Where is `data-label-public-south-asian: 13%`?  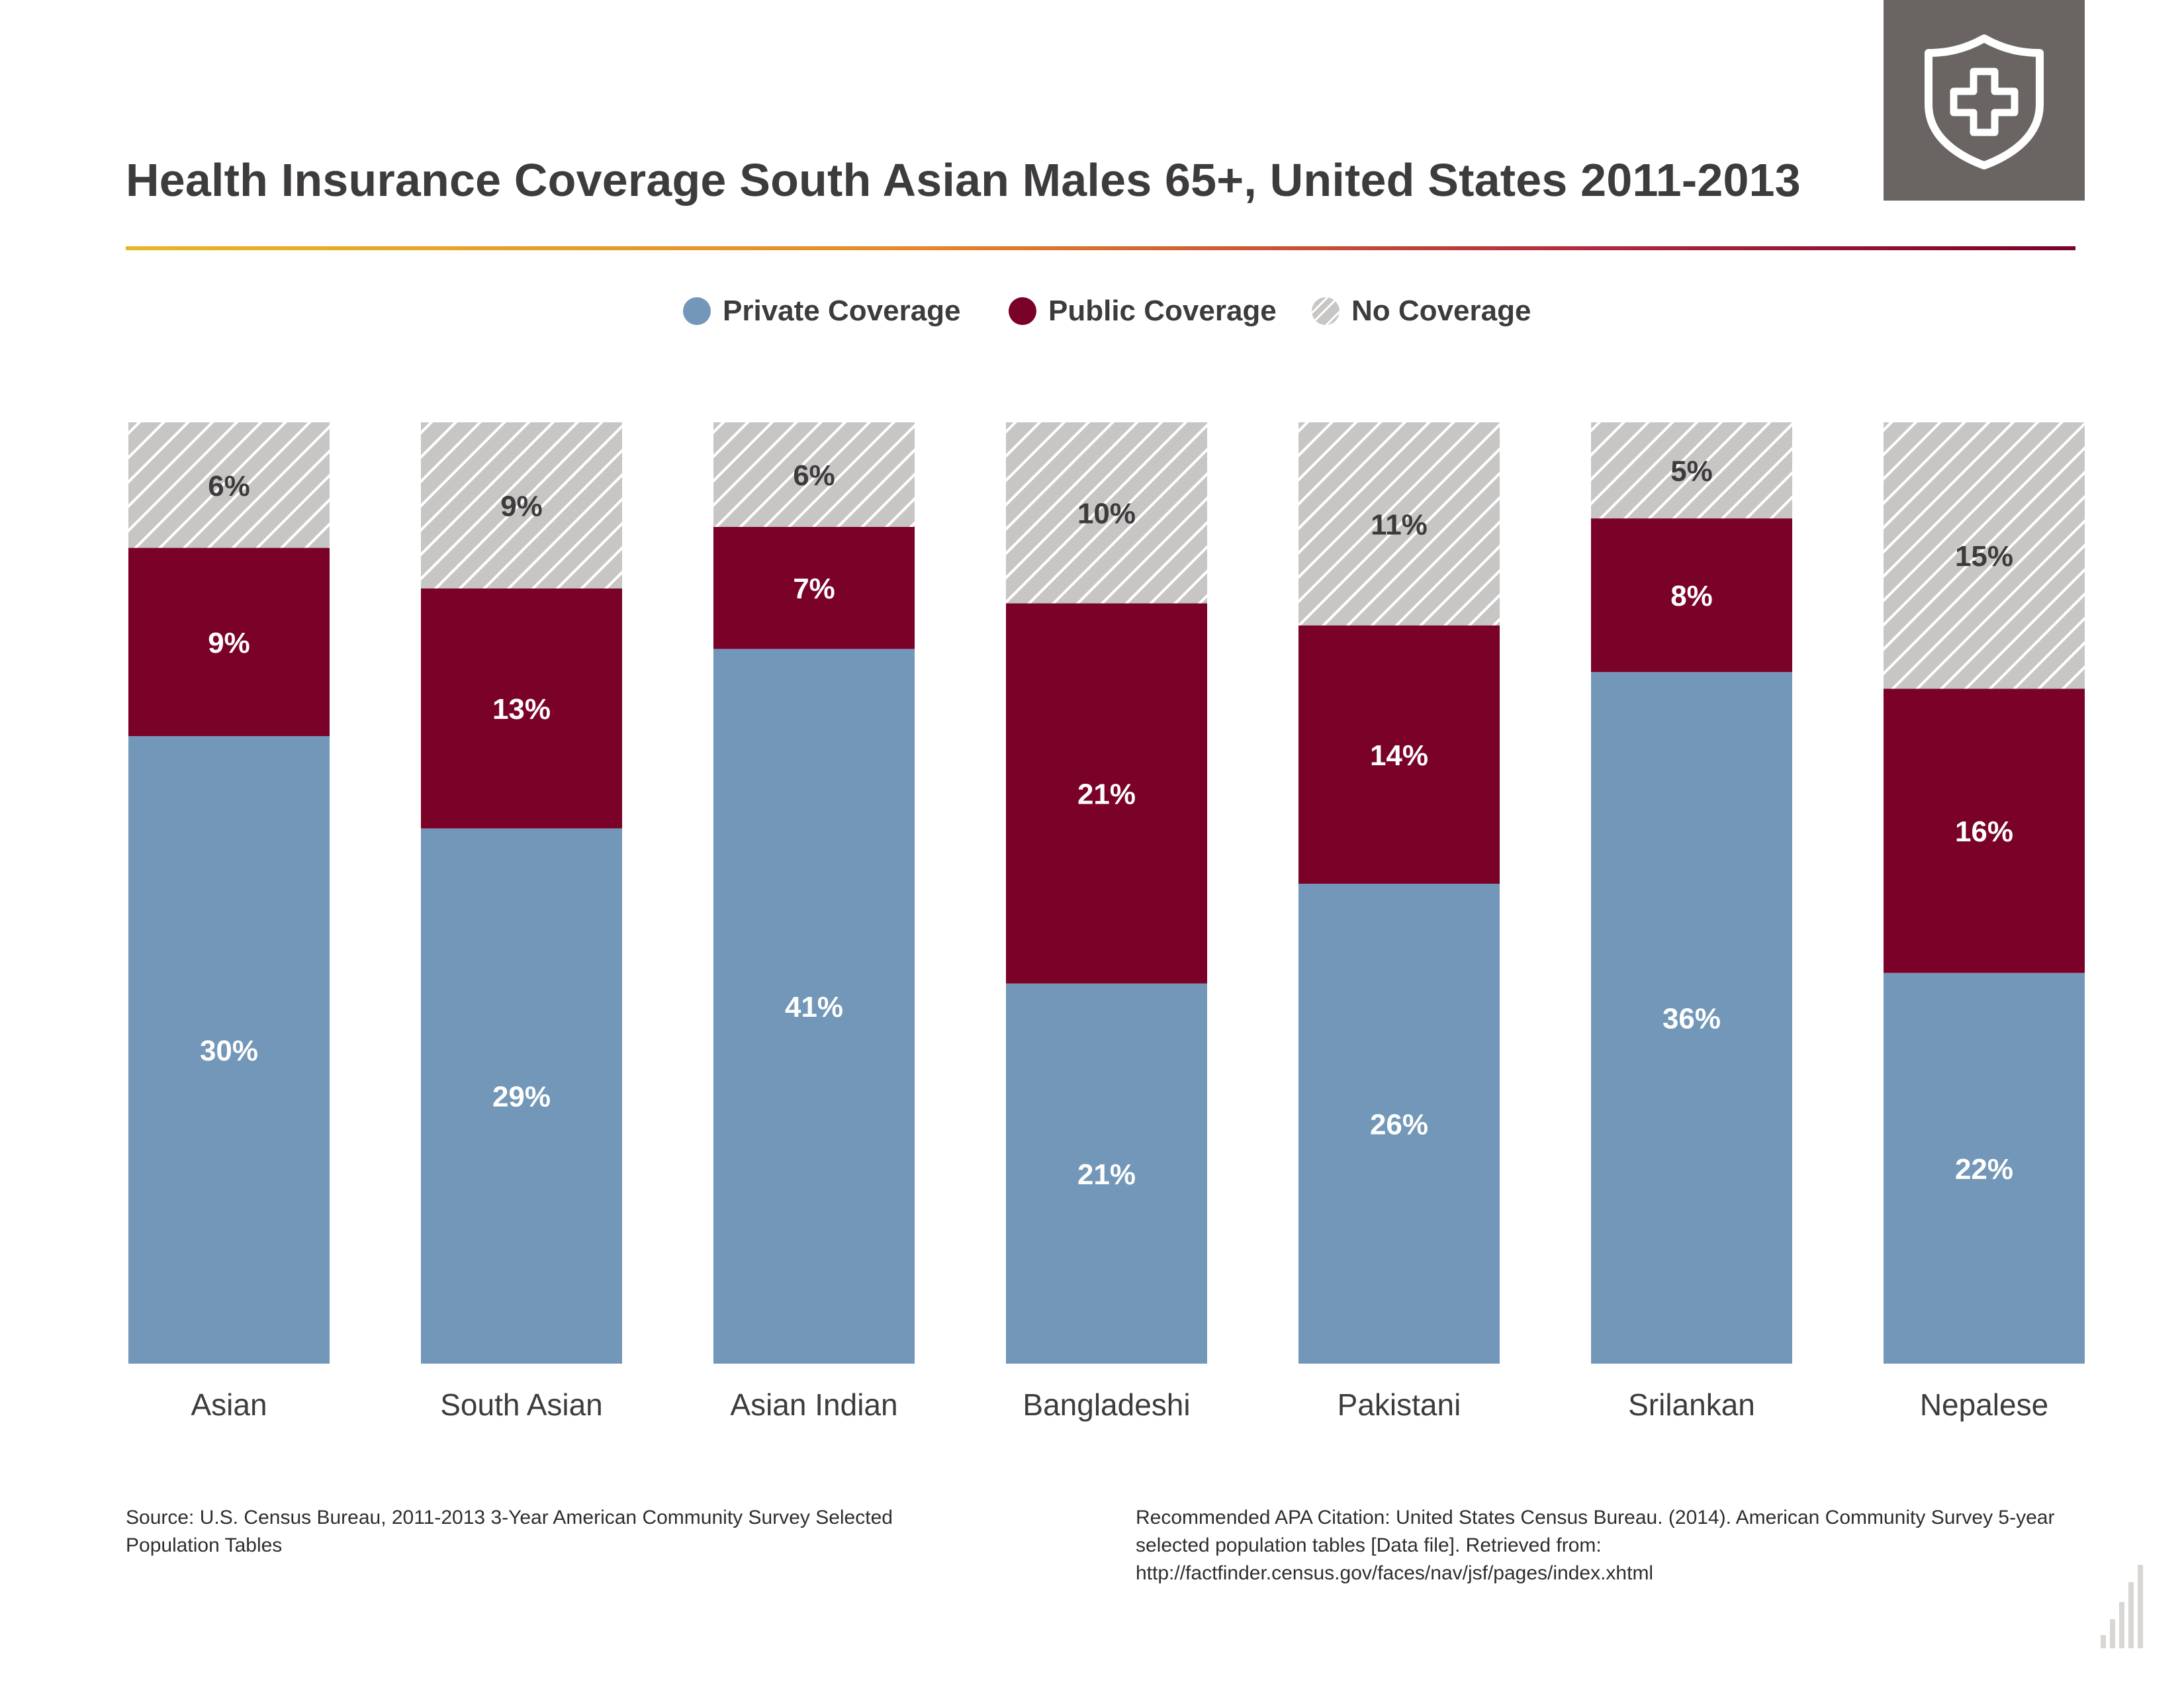 data-label-public-south-asian: 13% is located at coordinates (521, 709).